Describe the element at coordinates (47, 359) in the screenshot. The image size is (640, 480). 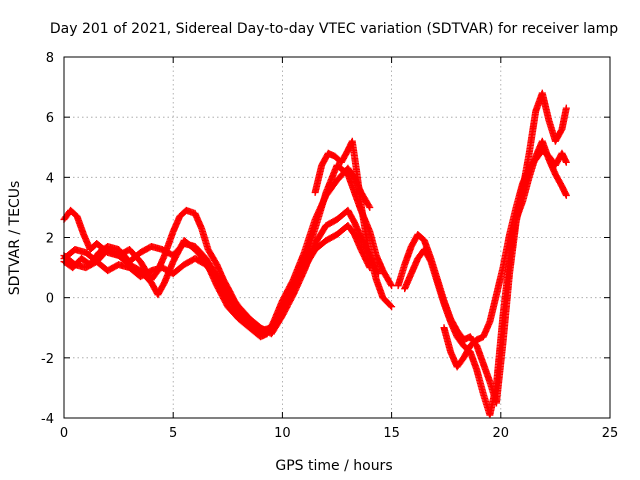
I see `y-tick-label: -2` at that location.